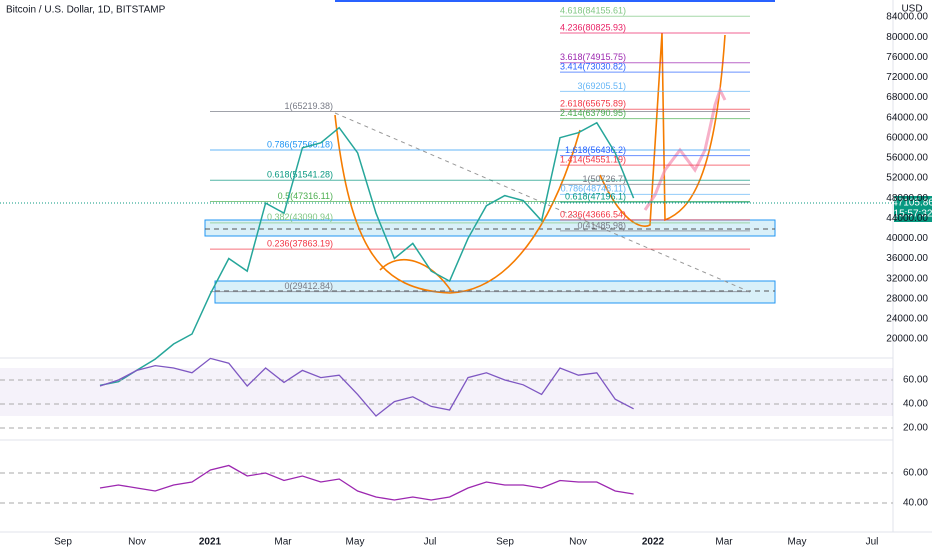 Image resolution: width=932 pixels, height=550 pixels. I want to click on fib-label: 3(69205.51), so click(601, 86).